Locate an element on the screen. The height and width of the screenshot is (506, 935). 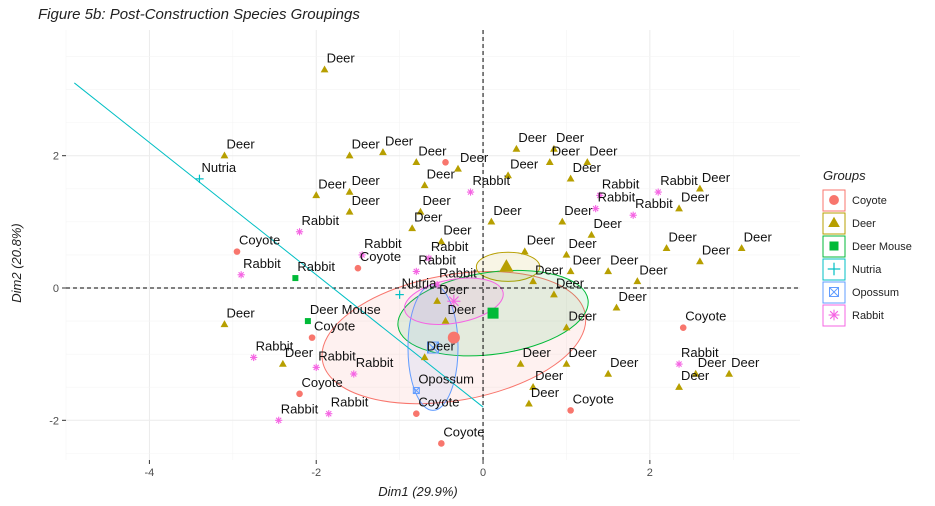
point-label: Deer Mouse is located at coordinates (345, 309).